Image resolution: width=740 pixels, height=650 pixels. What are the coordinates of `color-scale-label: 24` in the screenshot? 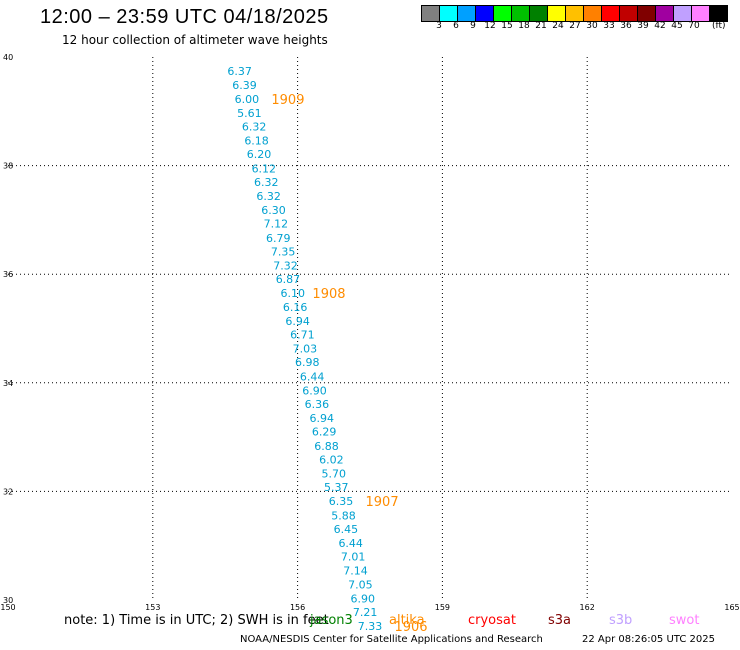 It's located at (558, 26).